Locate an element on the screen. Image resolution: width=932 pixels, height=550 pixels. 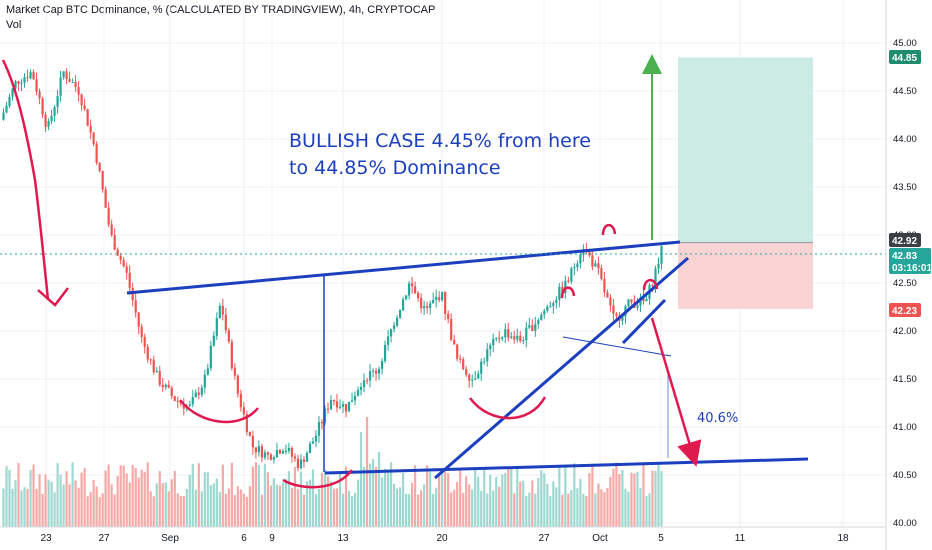
bar-countdown-text: 03:16:01 is located at coordinates (912, 268).